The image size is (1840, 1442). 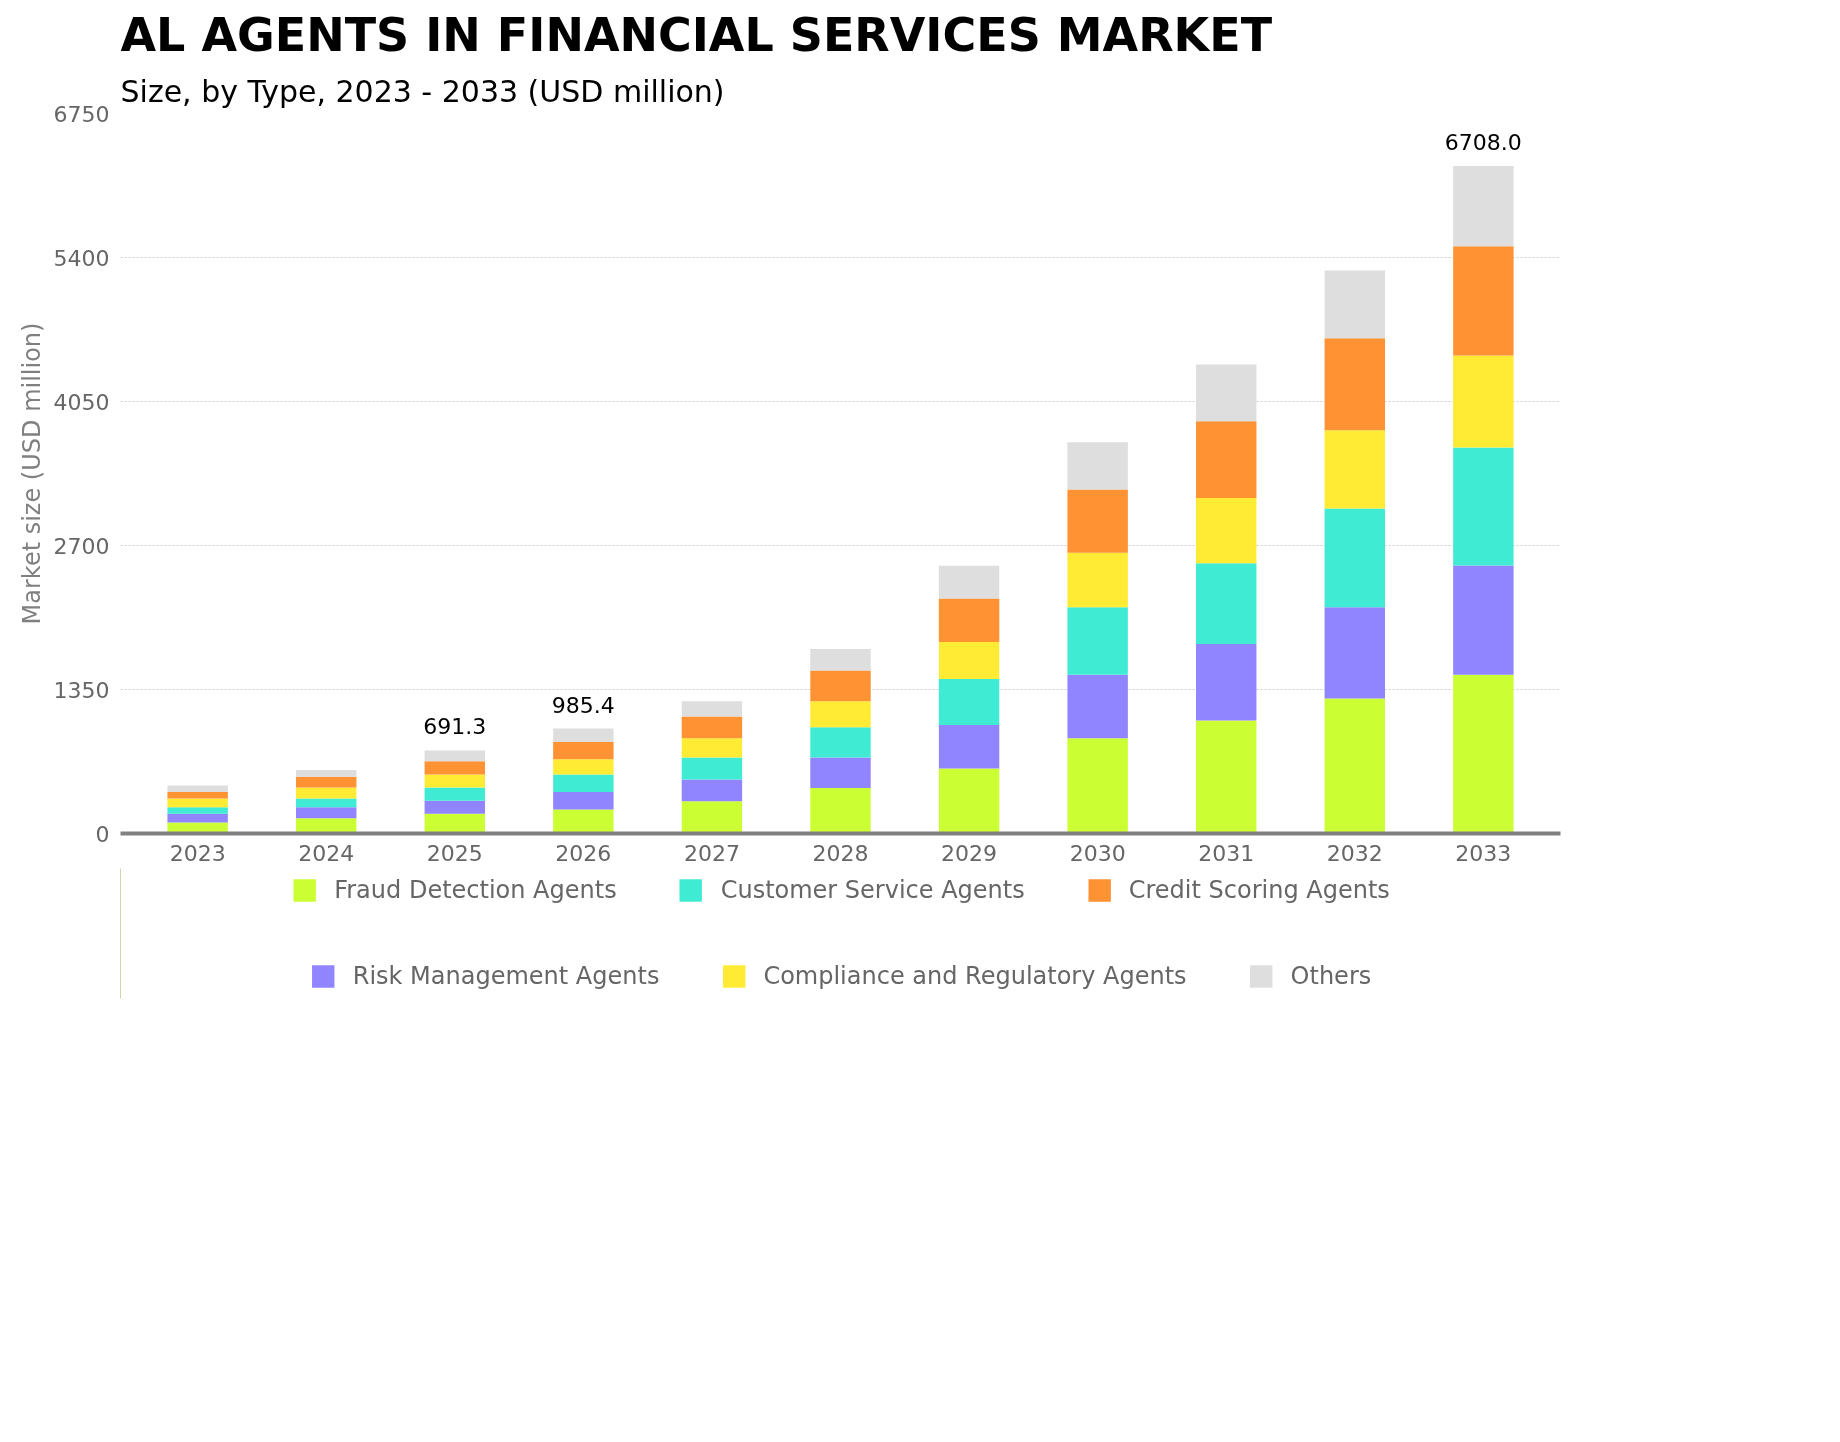 I want to click on legend-label: Credit Scoring Agents, so click(x=1259, y=890).